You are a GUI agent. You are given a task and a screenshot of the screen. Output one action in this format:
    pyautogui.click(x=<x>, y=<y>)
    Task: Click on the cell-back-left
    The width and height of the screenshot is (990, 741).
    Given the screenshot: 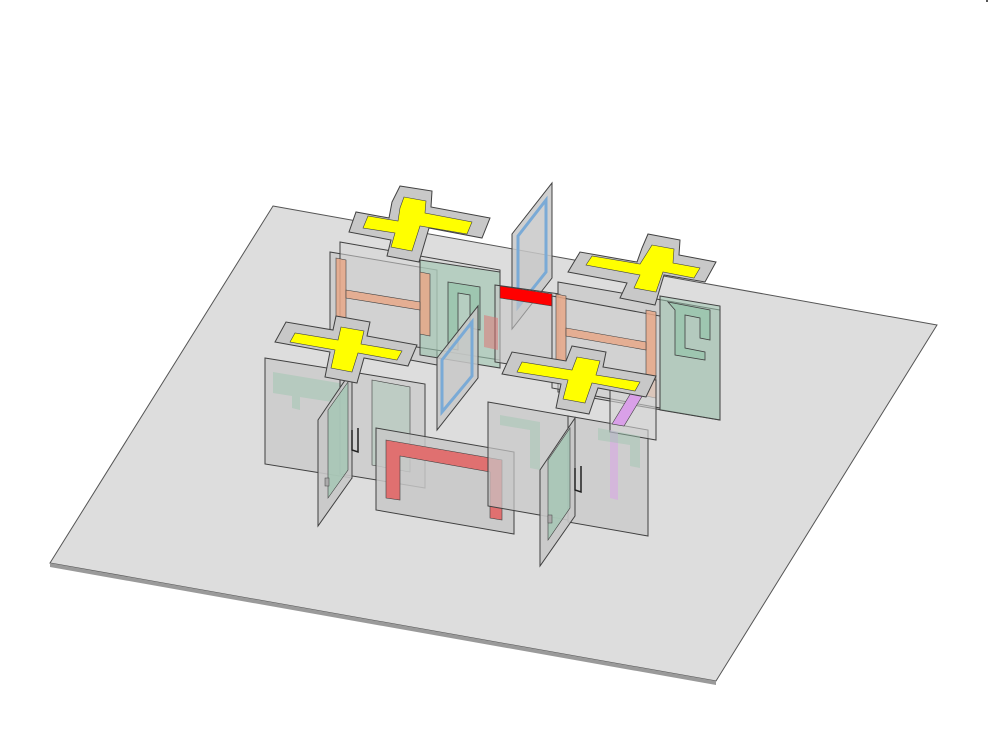 What is the action you would take?
    pyautogui.click(x=415, y=305)
    